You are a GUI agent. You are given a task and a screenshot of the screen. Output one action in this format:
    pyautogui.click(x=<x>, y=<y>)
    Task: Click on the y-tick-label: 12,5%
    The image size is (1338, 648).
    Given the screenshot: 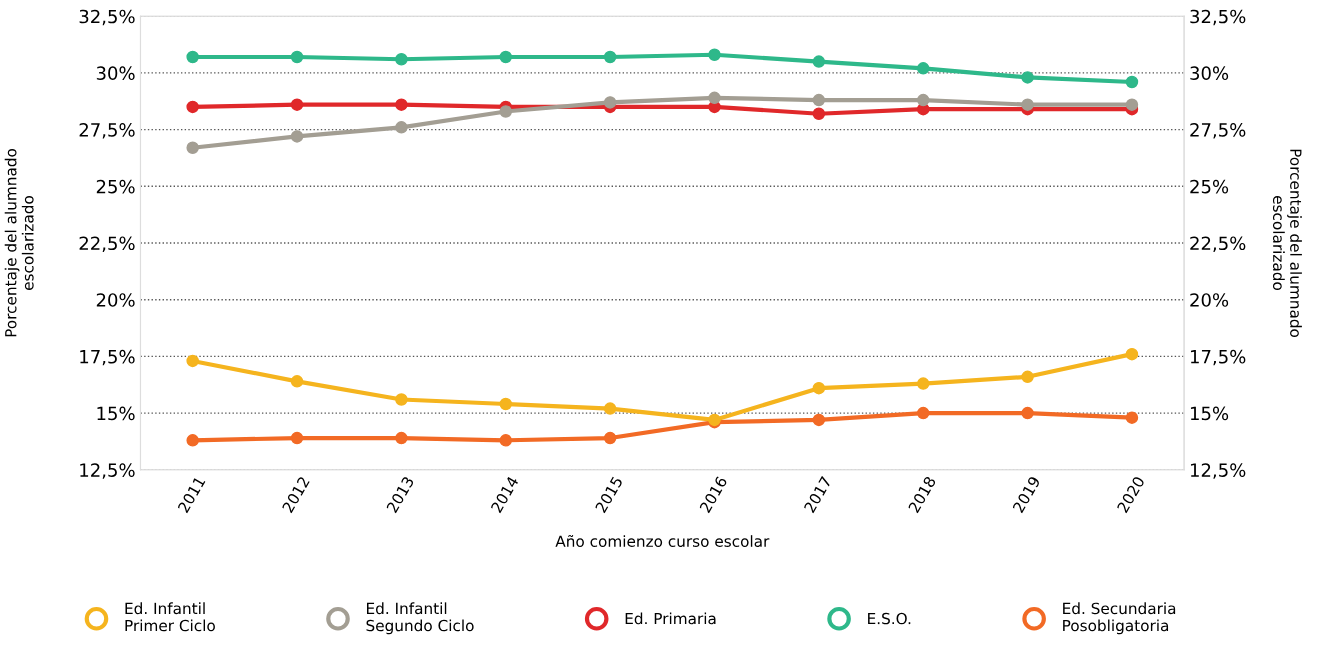 What is the action you would take?
    pyautogui.click(x=107, y=471)
    